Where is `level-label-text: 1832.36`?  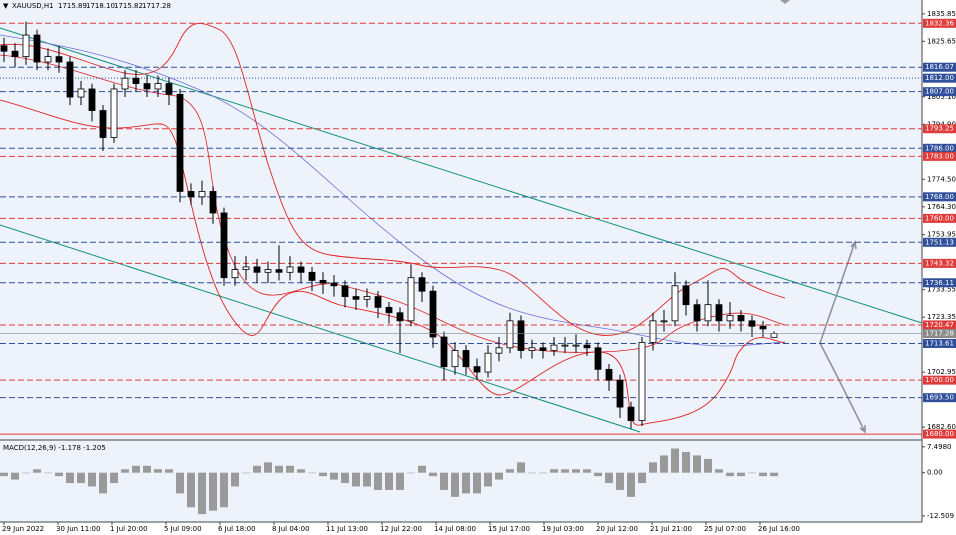
level-label-text: 1832.36 is located at coordinates (939, 23).